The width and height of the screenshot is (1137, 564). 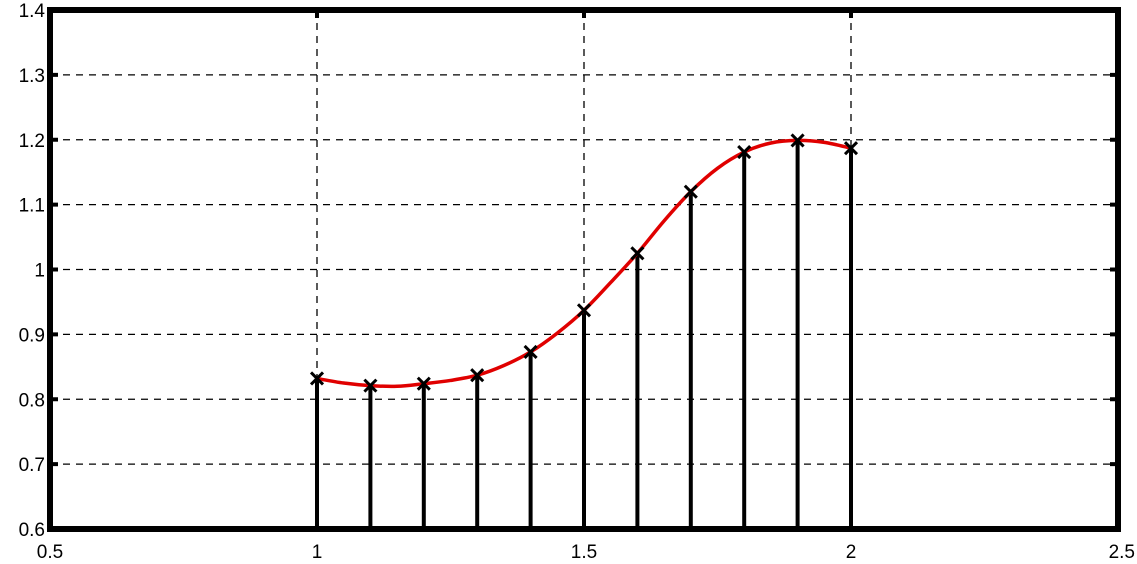 I want to click on x-tick-label: 2.5, so click(x=1122, y=552).